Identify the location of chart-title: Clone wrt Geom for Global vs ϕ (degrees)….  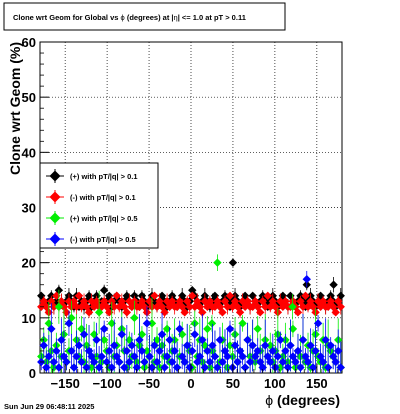
(129, 17).